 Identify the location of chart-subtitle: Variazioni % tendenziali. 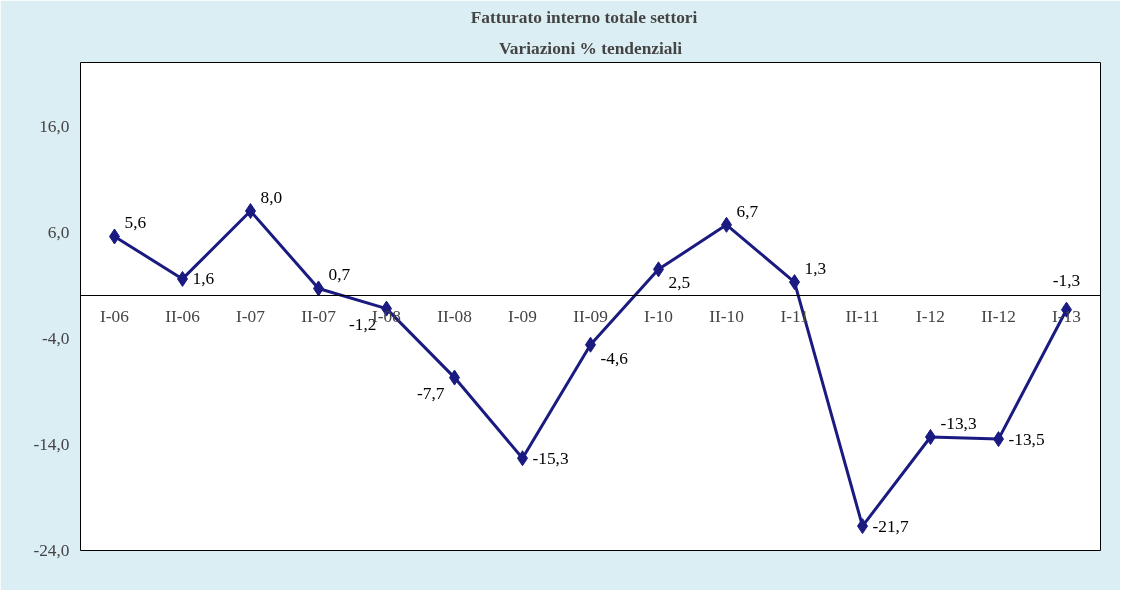
(590, 48).